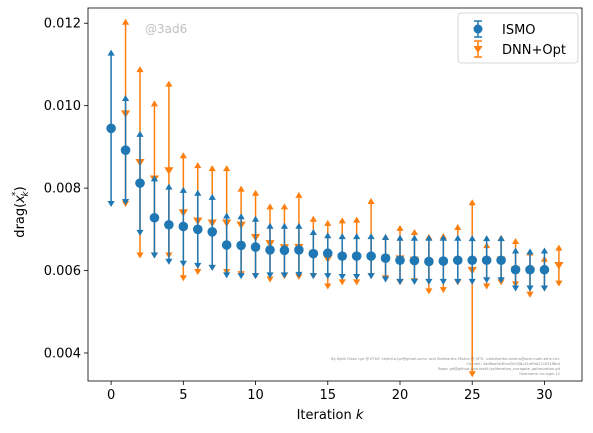 This screenshot has width=593, height=433. I want to click on x-tick-label: 0, so click(111, 395).